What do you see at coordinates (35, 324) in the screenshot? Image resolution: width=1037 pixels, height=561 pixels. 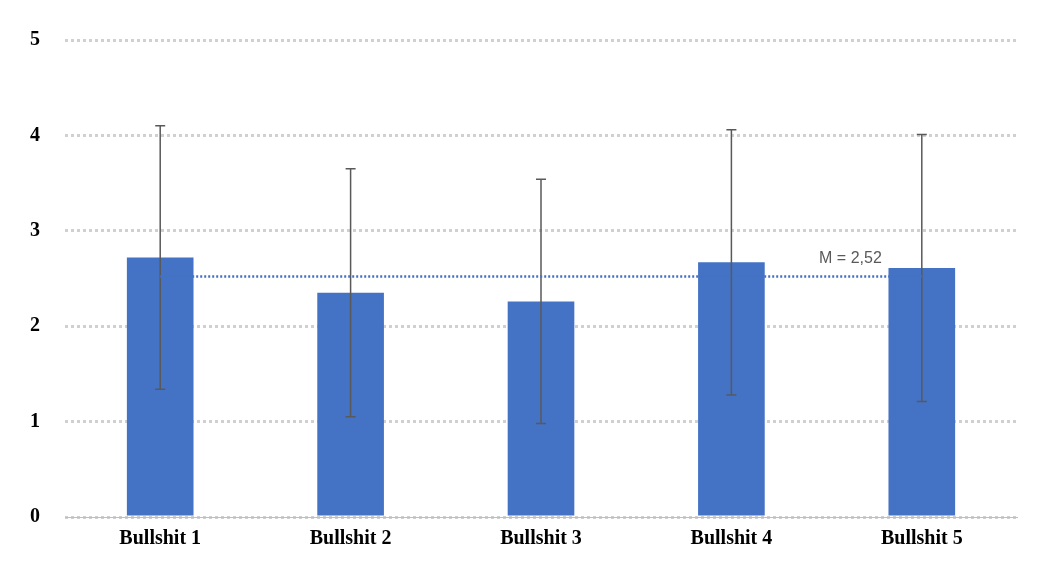 I see `y-tick-label: 2` at bounding box center [35, 324].